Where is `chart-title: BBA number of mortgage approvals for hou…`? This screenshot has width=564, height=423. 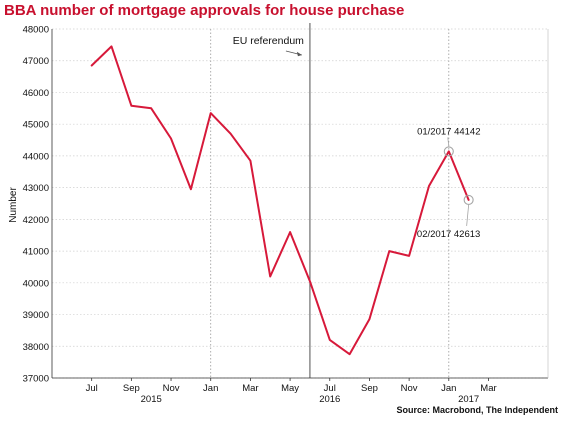
chart-title: BBA number of mortgage approvals for hou… is located at coordinates (204, 10).